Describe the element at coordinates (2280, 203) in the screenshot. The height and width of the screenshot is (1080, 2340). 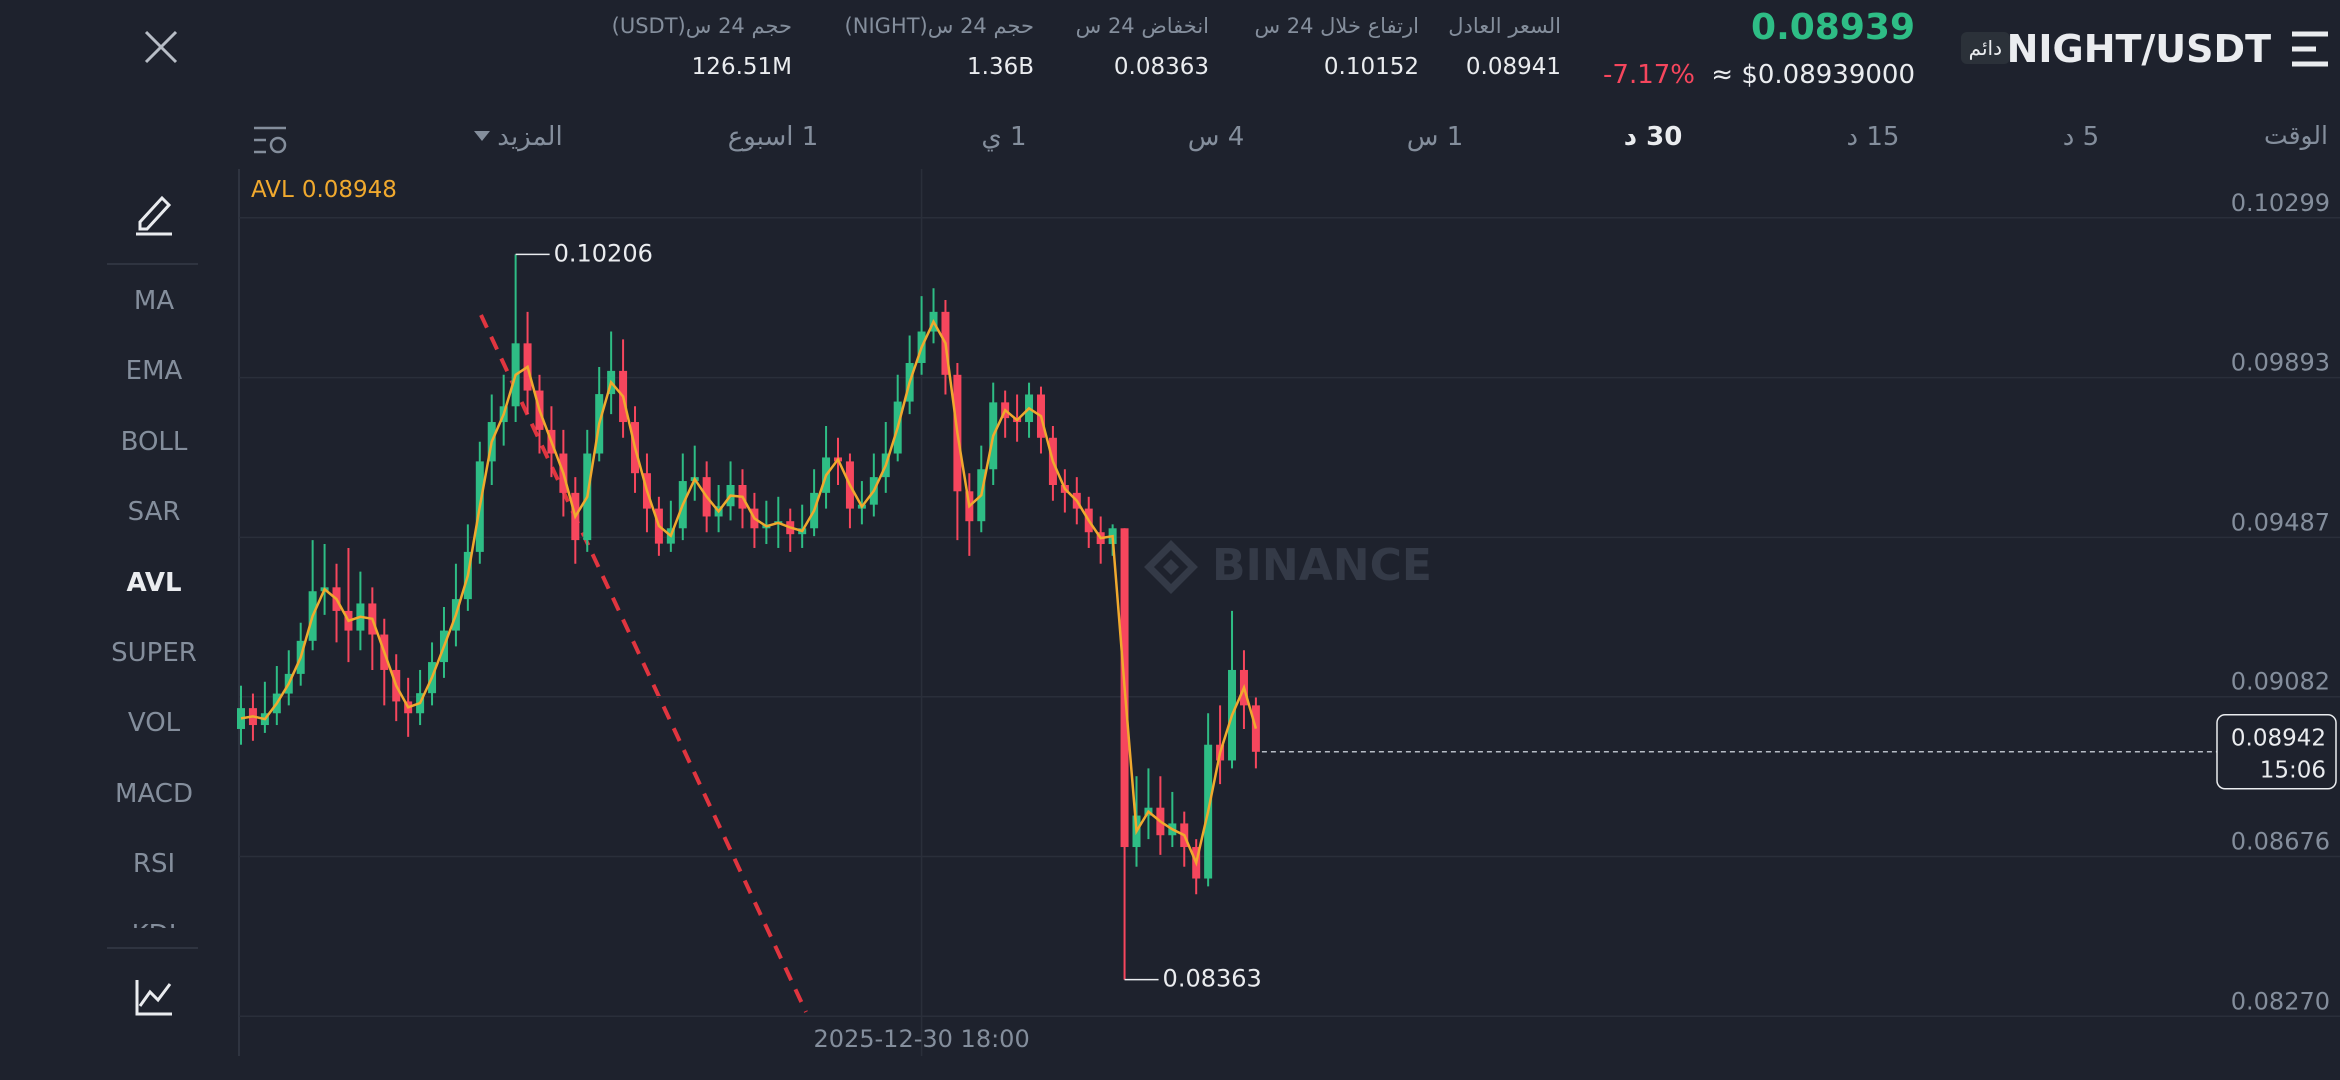
I see `y-tick-label: 0.10299` at that location.